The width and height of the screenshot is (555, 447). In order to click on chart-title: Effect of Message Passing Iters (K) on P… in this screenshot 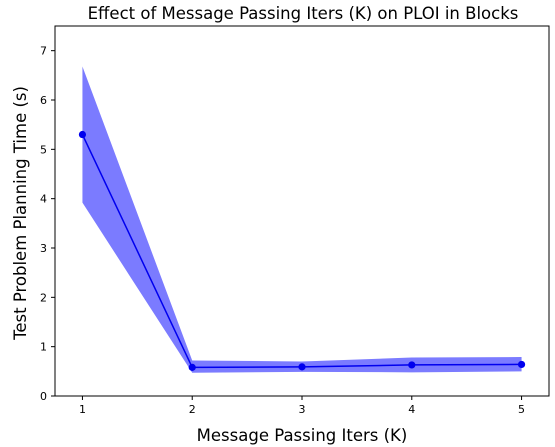, I will do `click(303, 13)`.